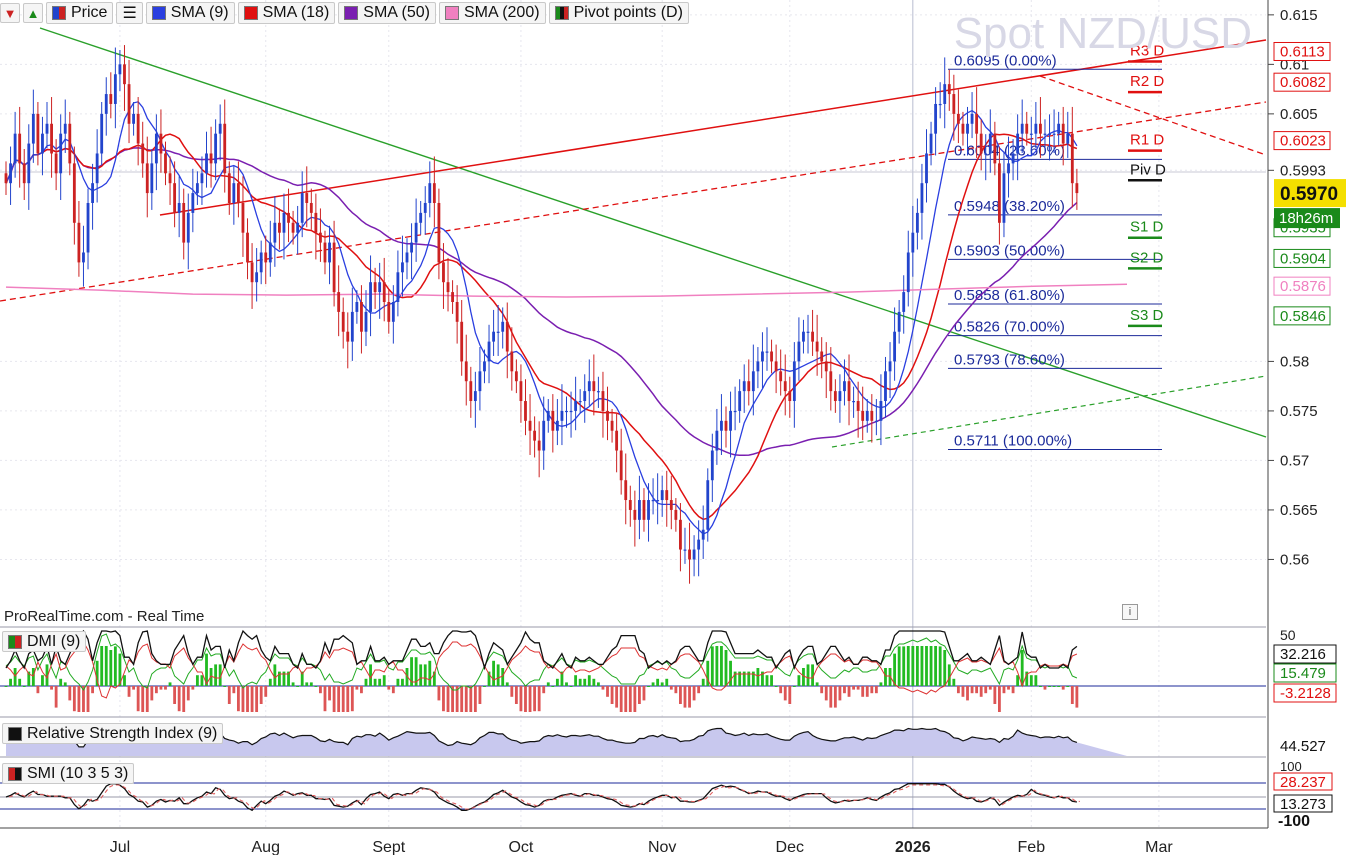  I want to click on sma200-legend-button: SMA (200), so click(492, 13).